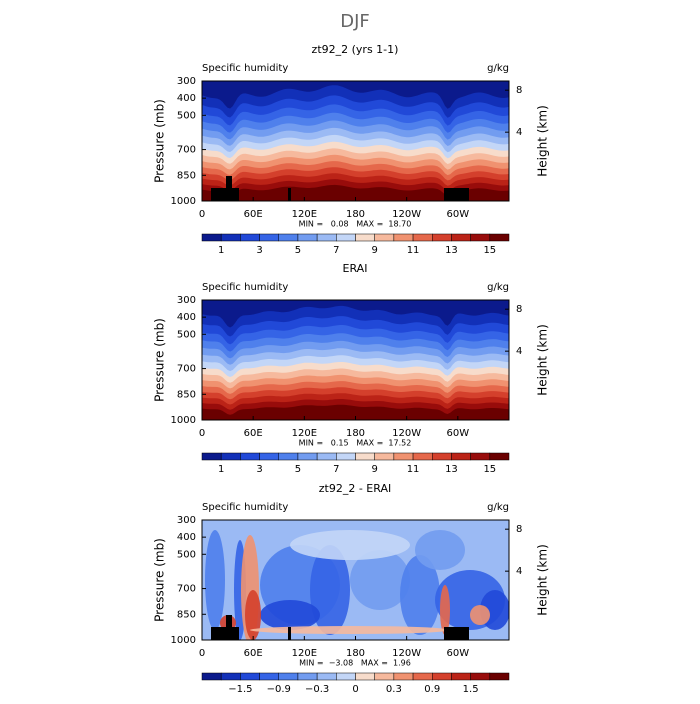  What do you see at coordinates (432, 689) in the screenshot?
I see `colorbar-label: 0.9` at bounding box center [432, 689].